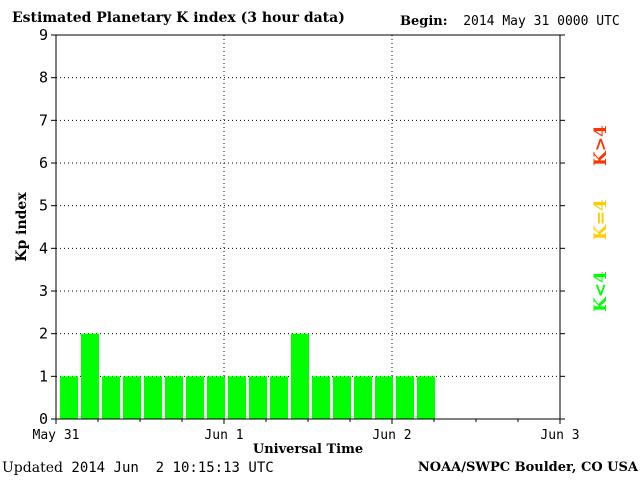 Image resolution: width=640 pixels, height=480 pixels. What do you see at coordinates (43, 291) in the screenshot?
I see `y-tick-label: 3` at bounding box center [43, 291].